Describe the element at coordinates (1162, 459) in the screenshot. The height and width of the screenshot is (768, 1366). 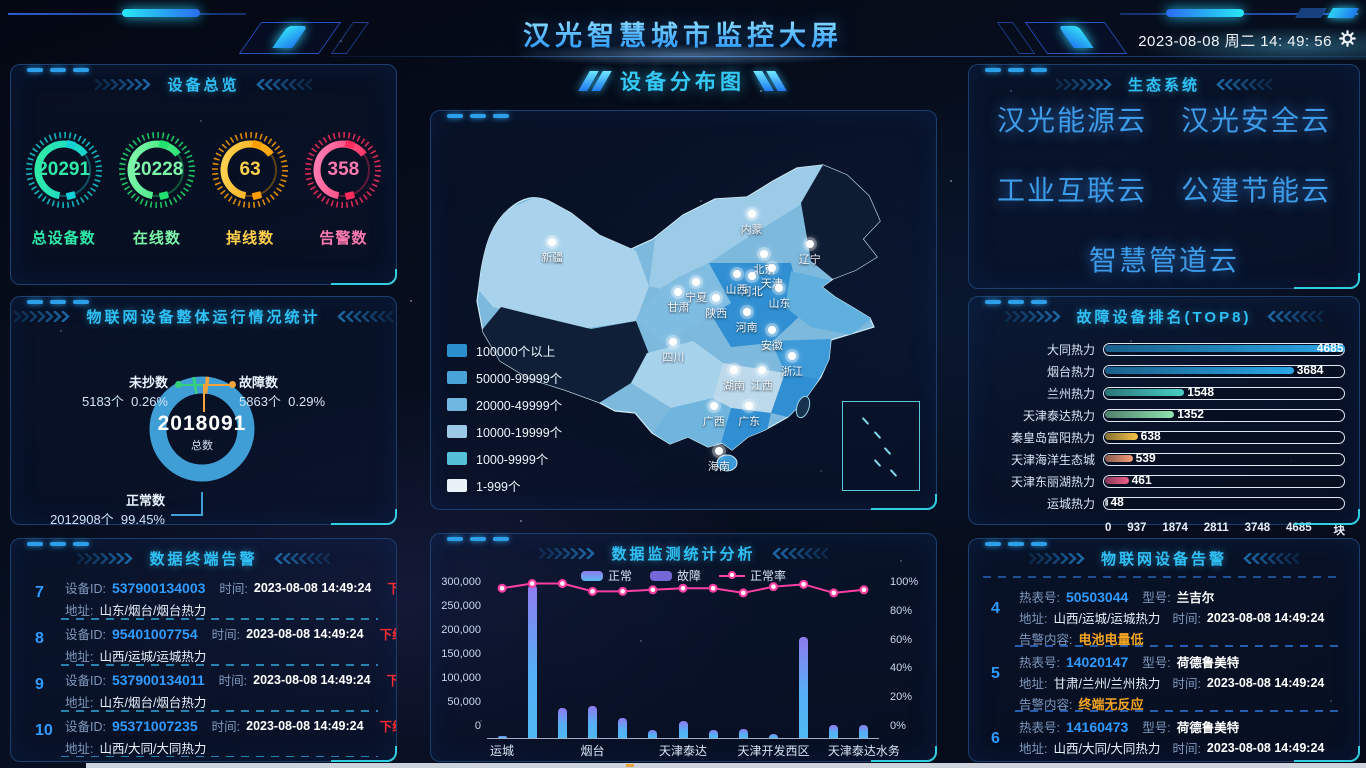
I see `ranking-row-5: 天津海洋生态城 539` at that location.